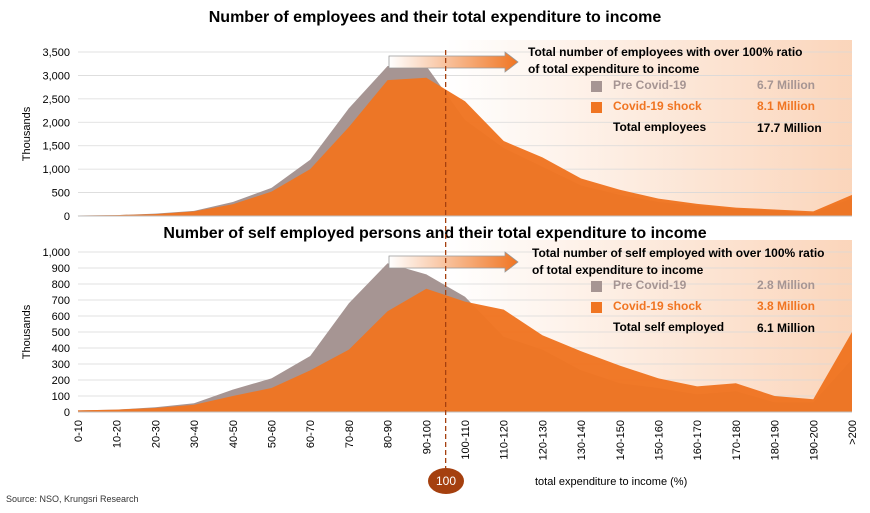 This screenshot has width=870, height=513. What do you see at coordinates (669, 327) in the screenshot?
I see `legend-label-total: Total self employed` at bounding box center [669, 327].